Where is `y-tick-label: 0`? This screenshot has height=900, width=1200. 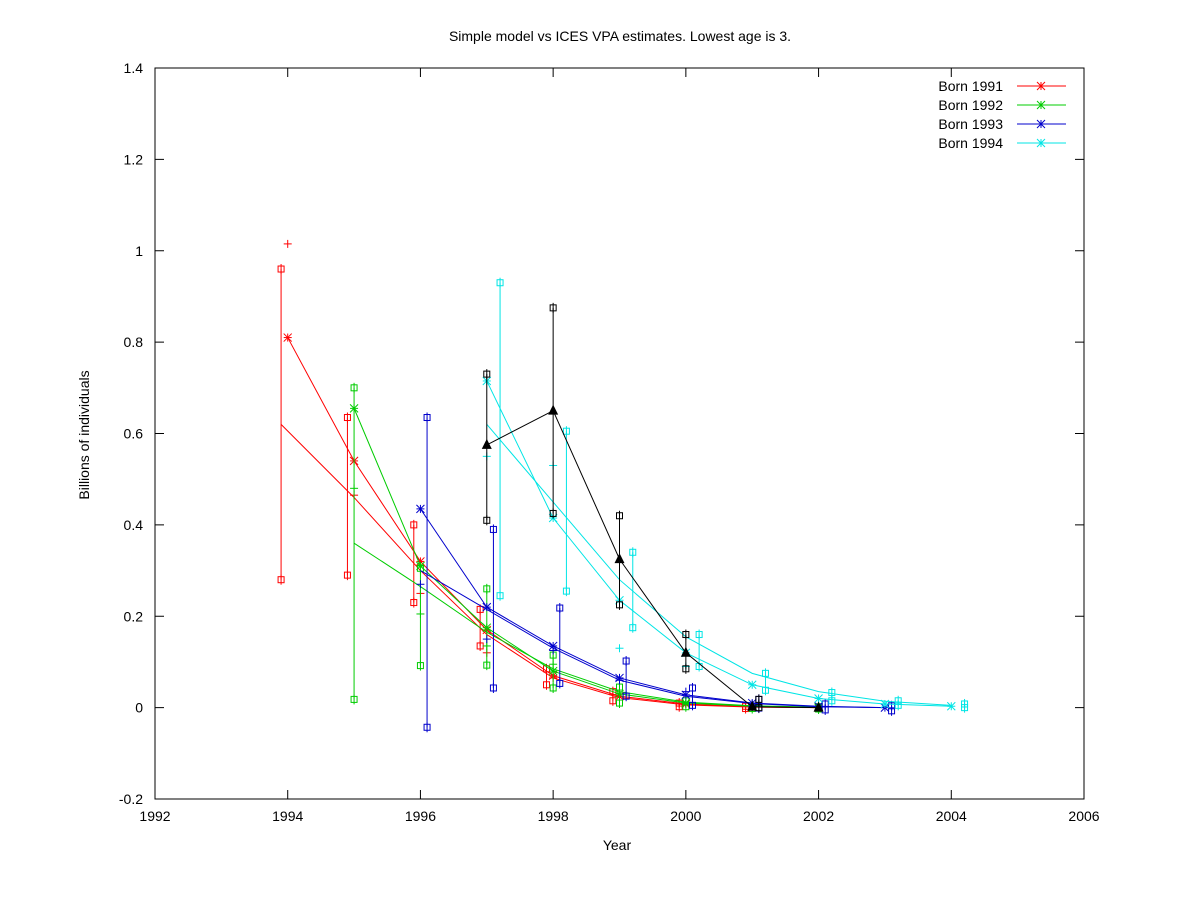
y-tick-label: 0 is located at coordinates (139, 708).